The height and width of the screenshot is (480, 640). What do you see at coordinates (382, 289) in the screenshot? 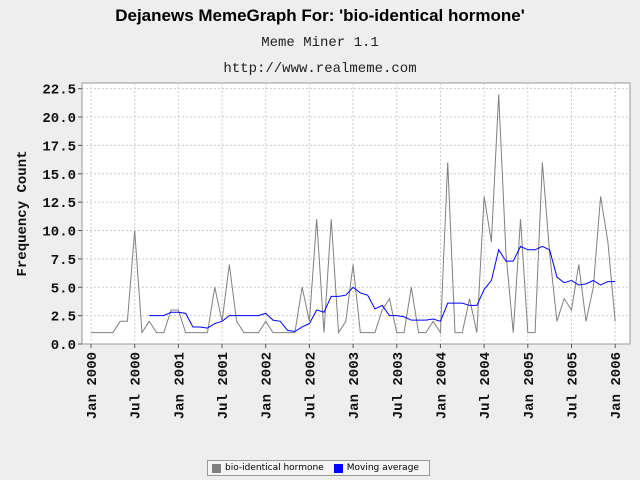
I see `series-line-moving-average` at bounding box center [382, 289].